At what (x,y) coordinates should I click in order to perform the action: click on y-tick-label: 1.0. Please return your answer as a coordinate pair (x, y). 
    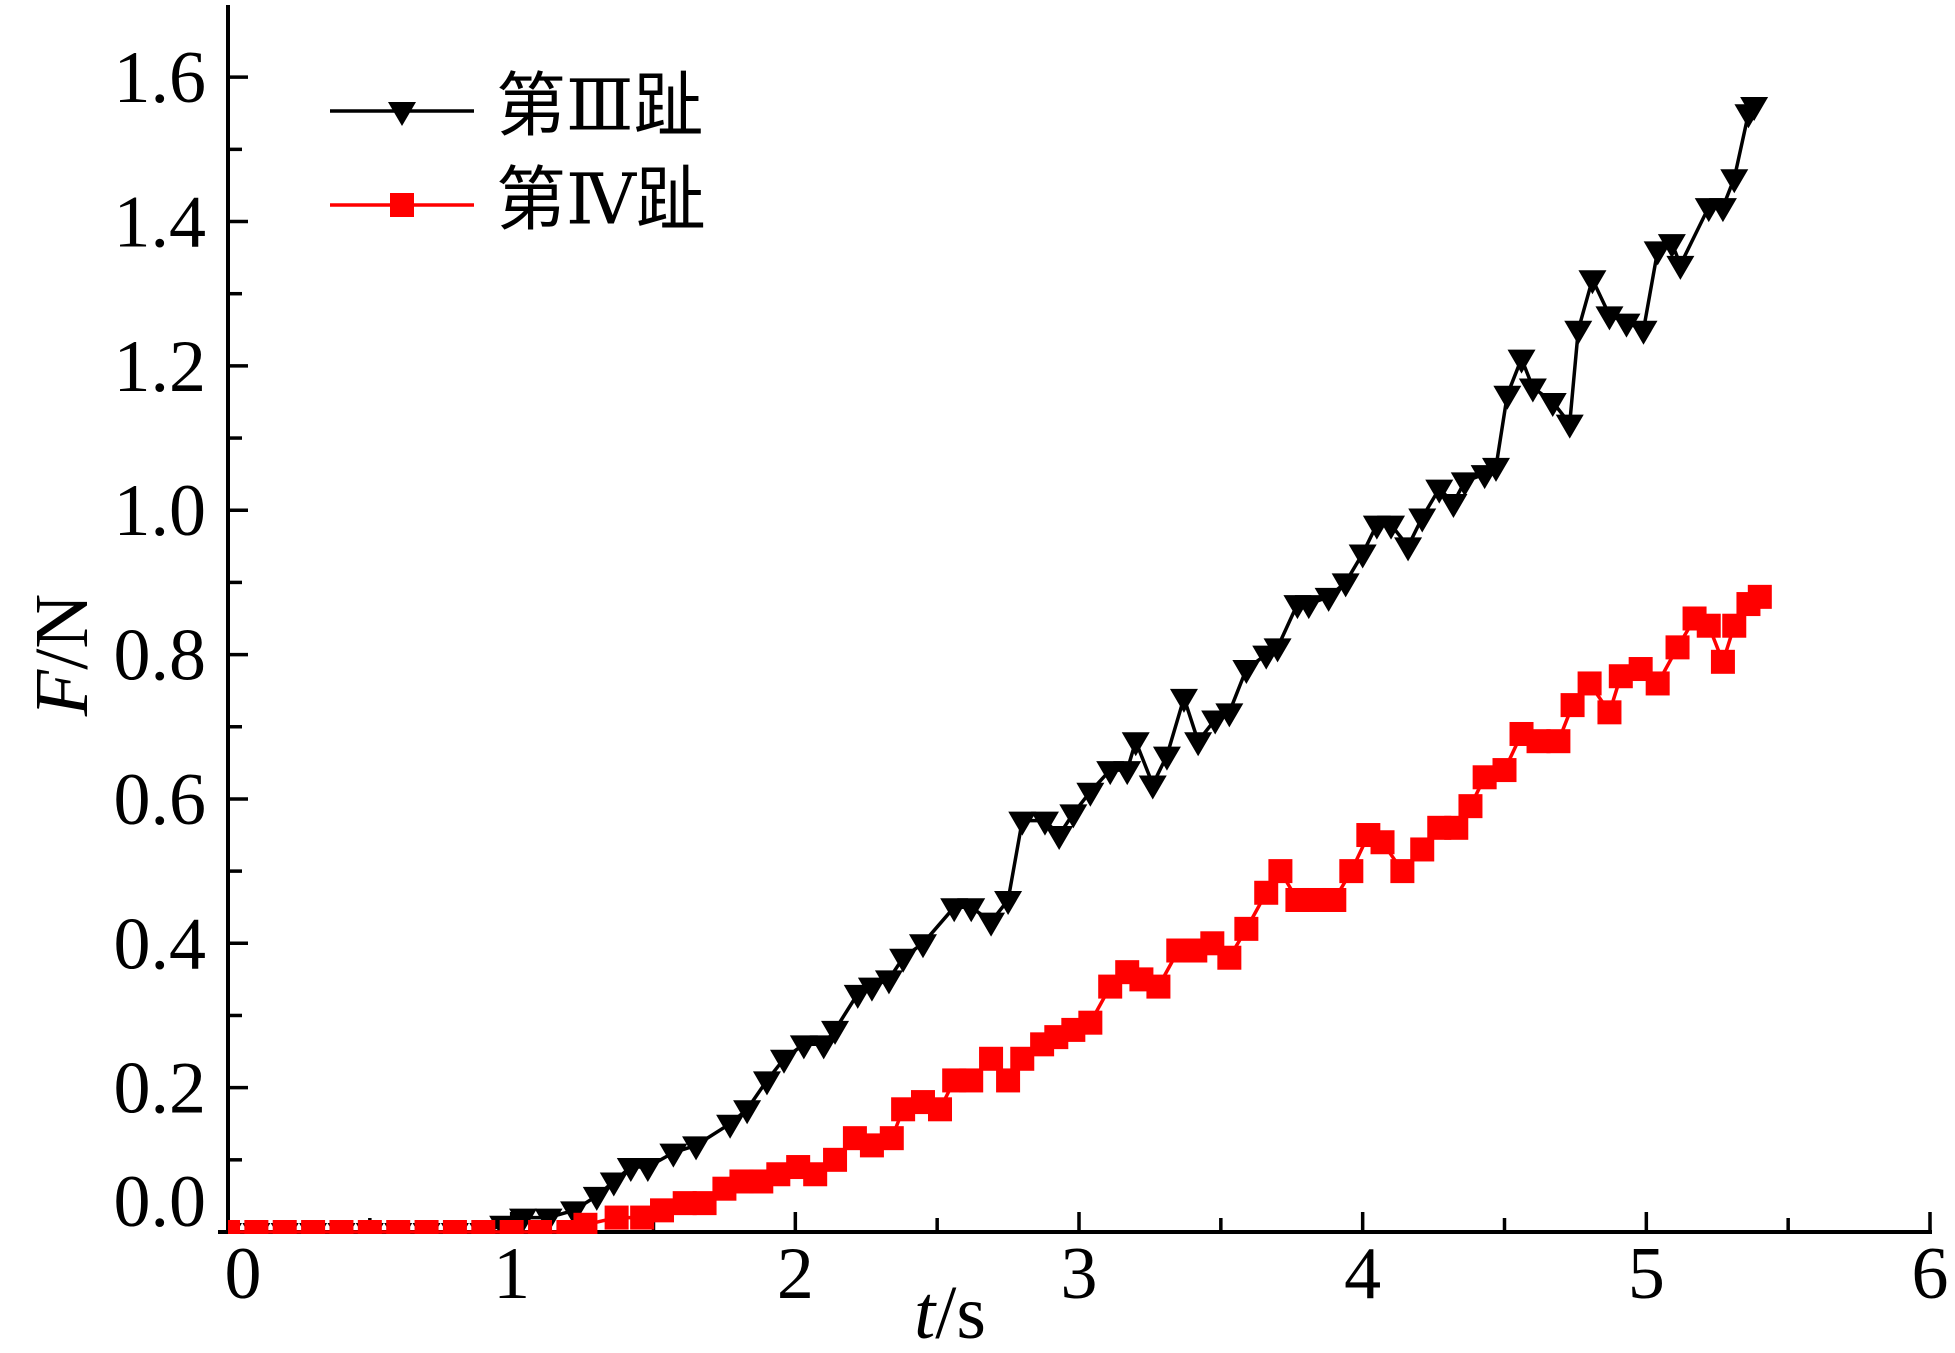
    Looking at the image, I should click on (160, 511).